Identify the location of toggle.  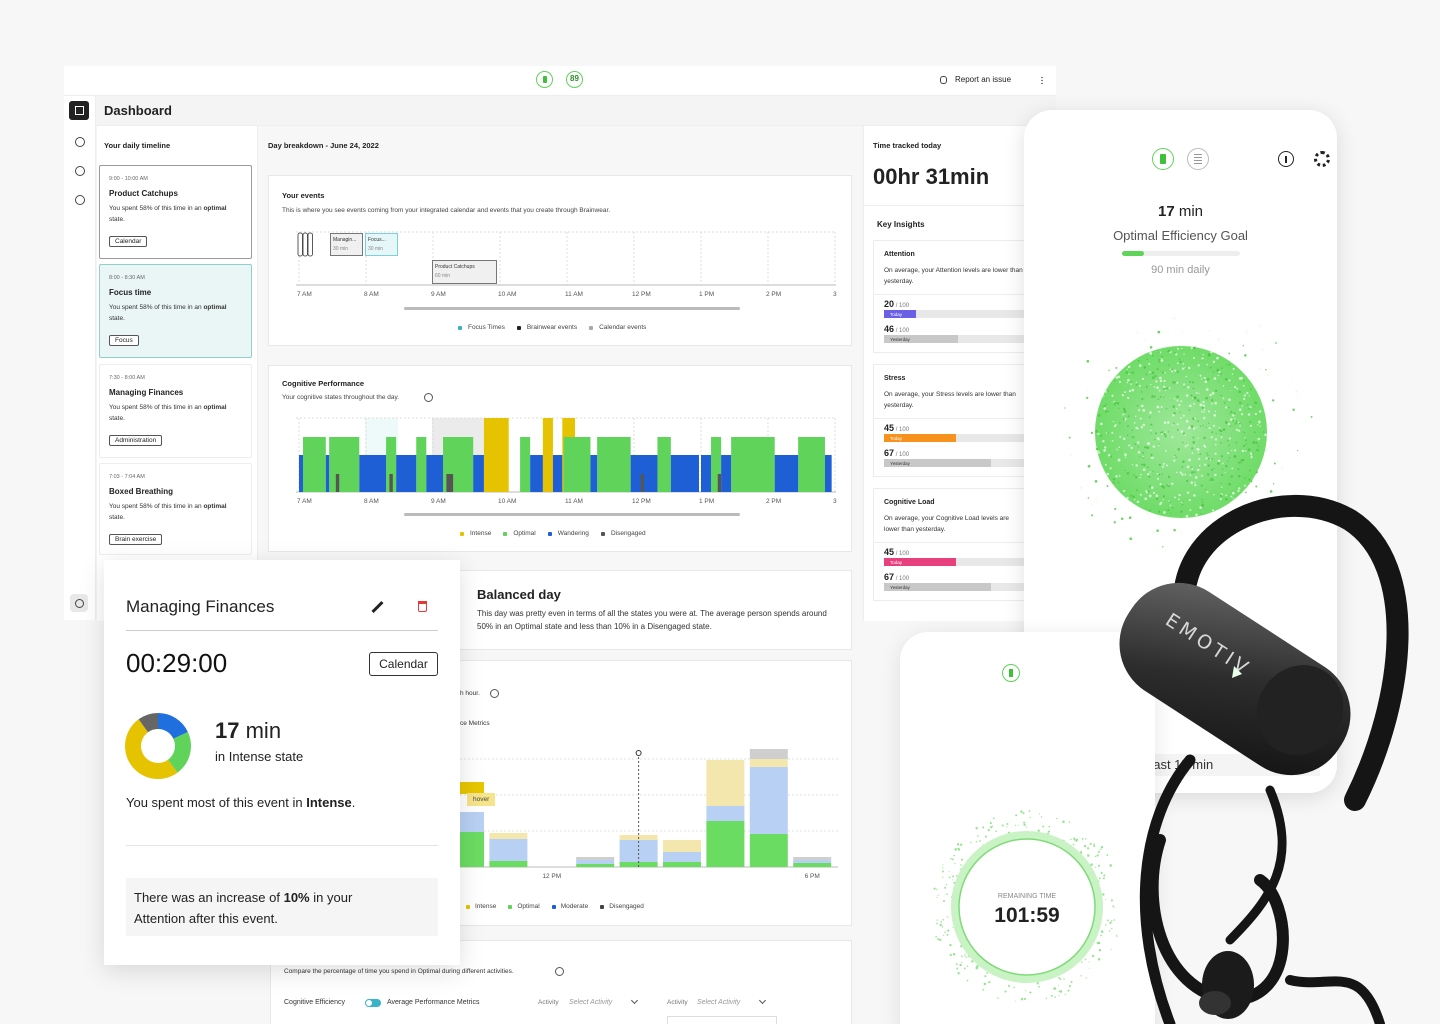
(373, 1003).